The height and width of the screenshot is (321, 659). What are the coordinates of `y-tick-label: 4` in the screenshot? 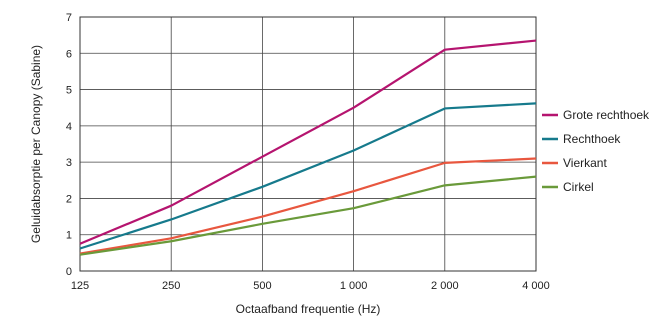 It's located at (69, 127).